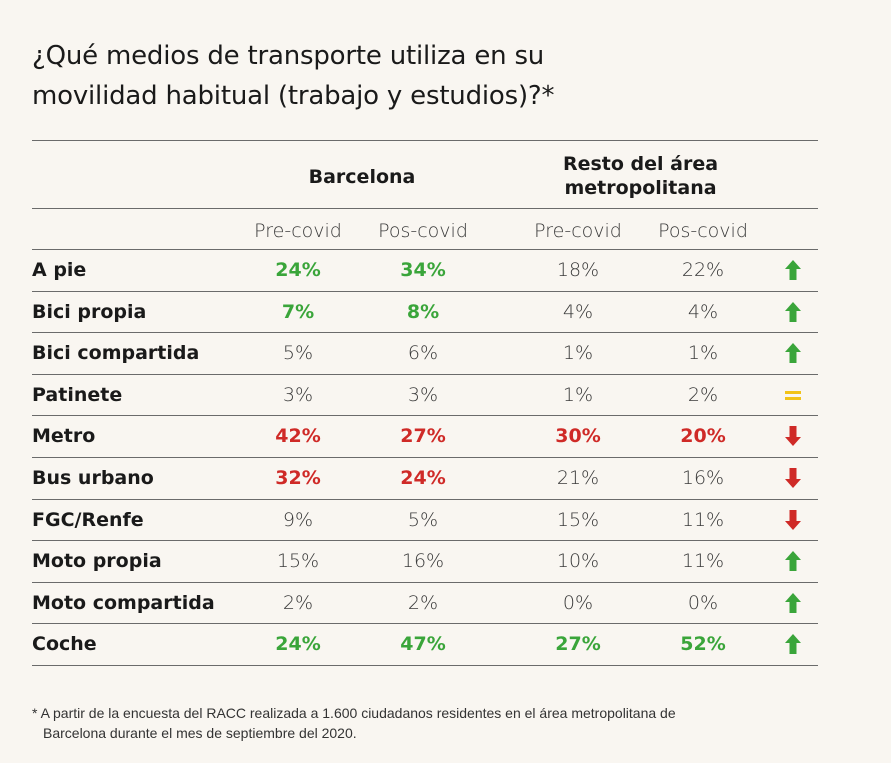 The height and width of the screenshot is (763, 891). What do you see at coordinates (640, 188) in the screenshot?
I see `group-header-resto-line2: metropolitana` at bounding box center [640, 188].